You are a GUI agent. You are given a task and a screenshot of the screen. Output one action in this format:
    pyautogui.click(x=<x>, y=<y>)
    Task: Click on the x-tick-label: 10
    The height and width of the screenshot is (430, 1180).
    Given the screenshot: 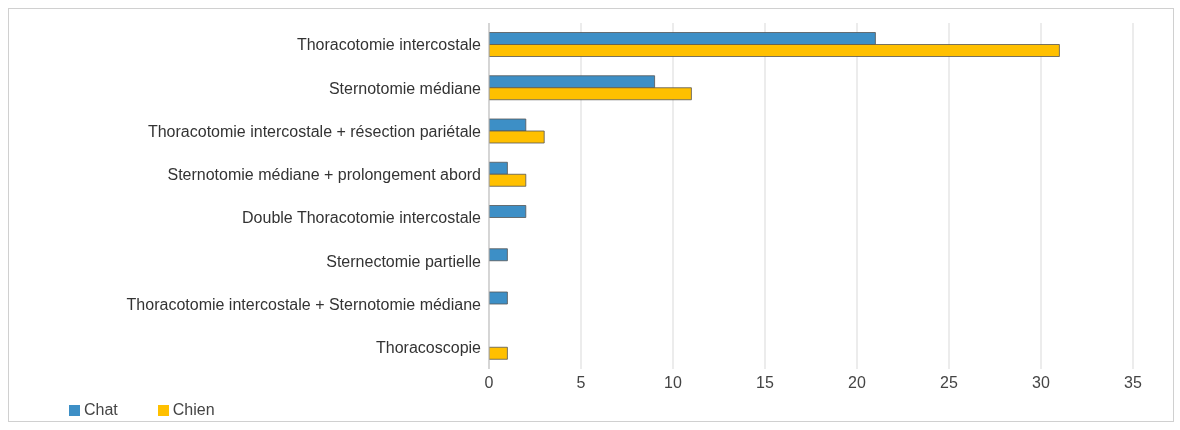 What is the action you would take?
    pyautogui.click(x=673, y=383)
    